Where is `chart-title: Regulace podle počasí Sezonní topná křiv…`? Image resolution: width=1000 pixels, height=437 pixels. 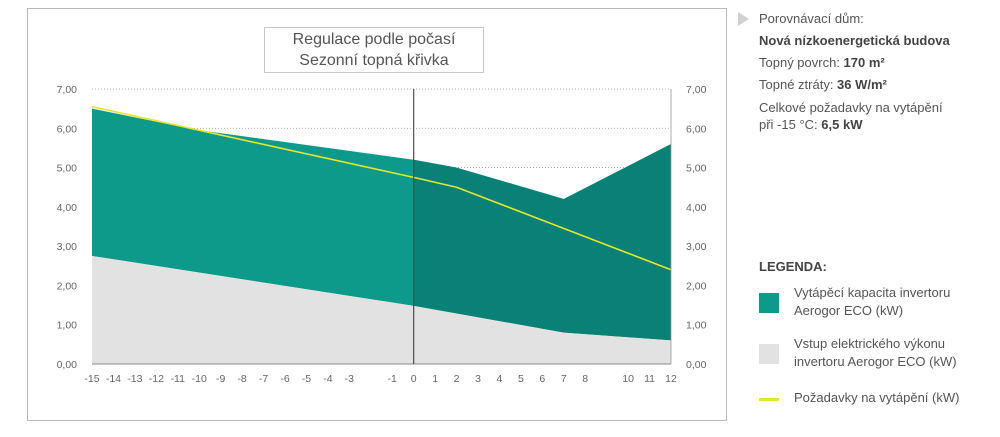 chart-title: Regulace podle počasí Sezonní topná křiv… is located at coordinates (374, 50).